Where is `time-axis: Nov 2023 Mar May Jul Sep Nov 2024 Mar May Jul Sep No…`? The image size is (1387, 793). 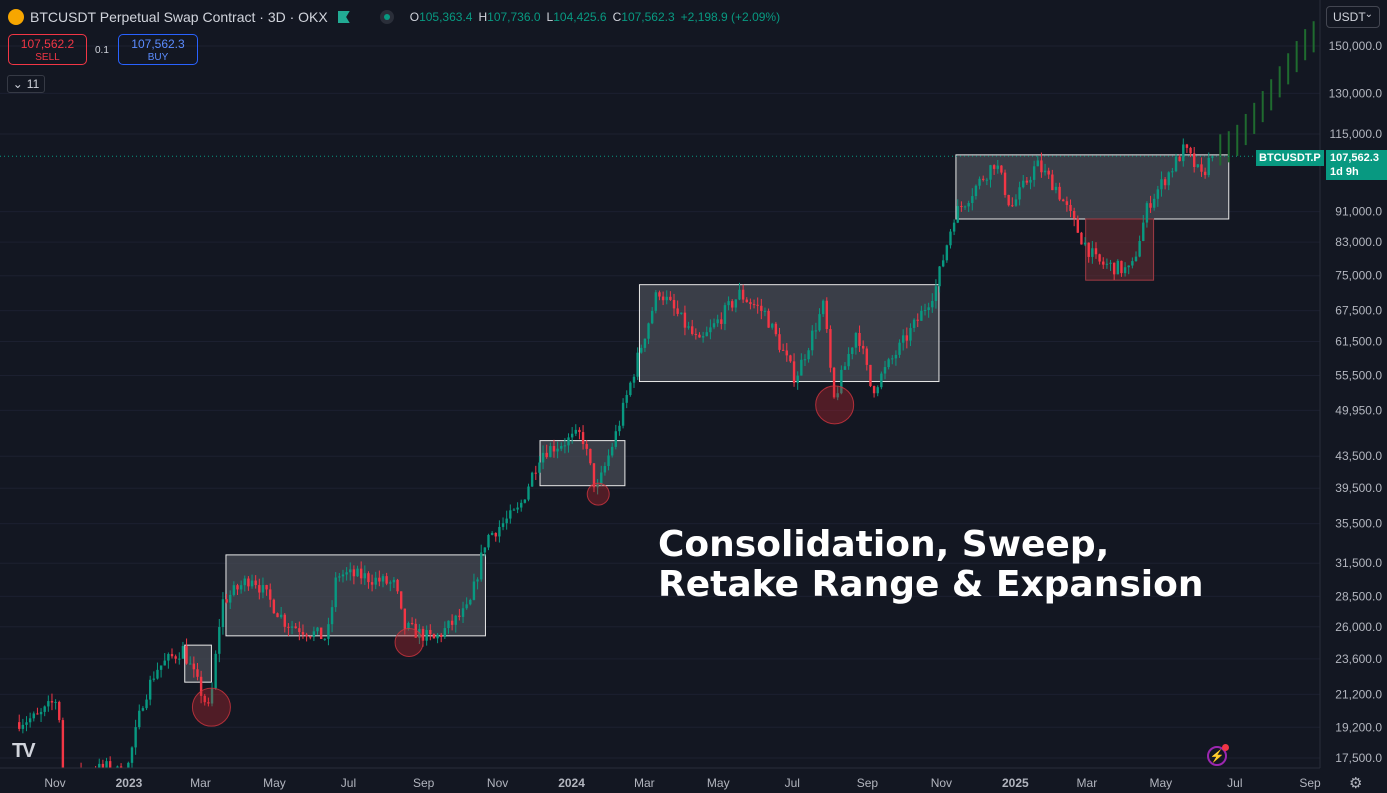 time-axis: Nov 2023 Mar May Jul Sep Nov 2024 Mar May Jul Sep No… is located at coordinates (660, 780).